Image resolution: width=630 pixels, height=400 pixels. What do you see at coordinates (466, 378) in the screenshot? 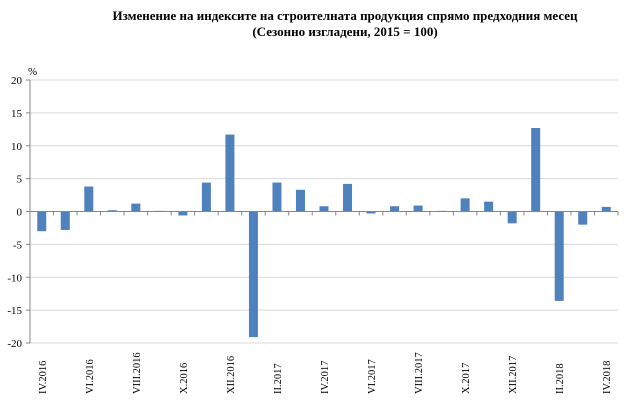
I see `x-tick-label: X.2017` at bounding box center [466, 378].